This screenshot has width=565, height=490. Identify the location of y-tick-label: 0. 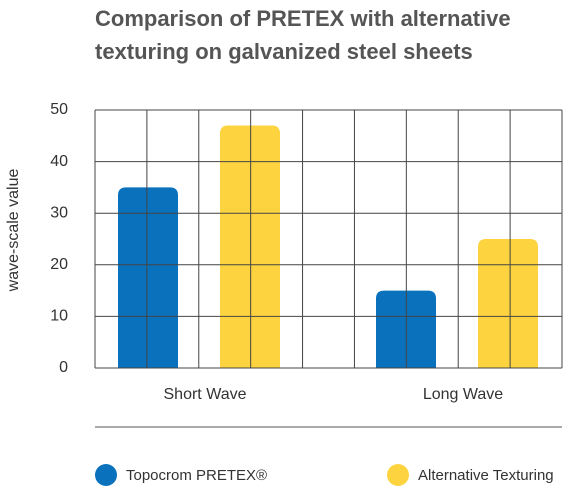
(63, 367).